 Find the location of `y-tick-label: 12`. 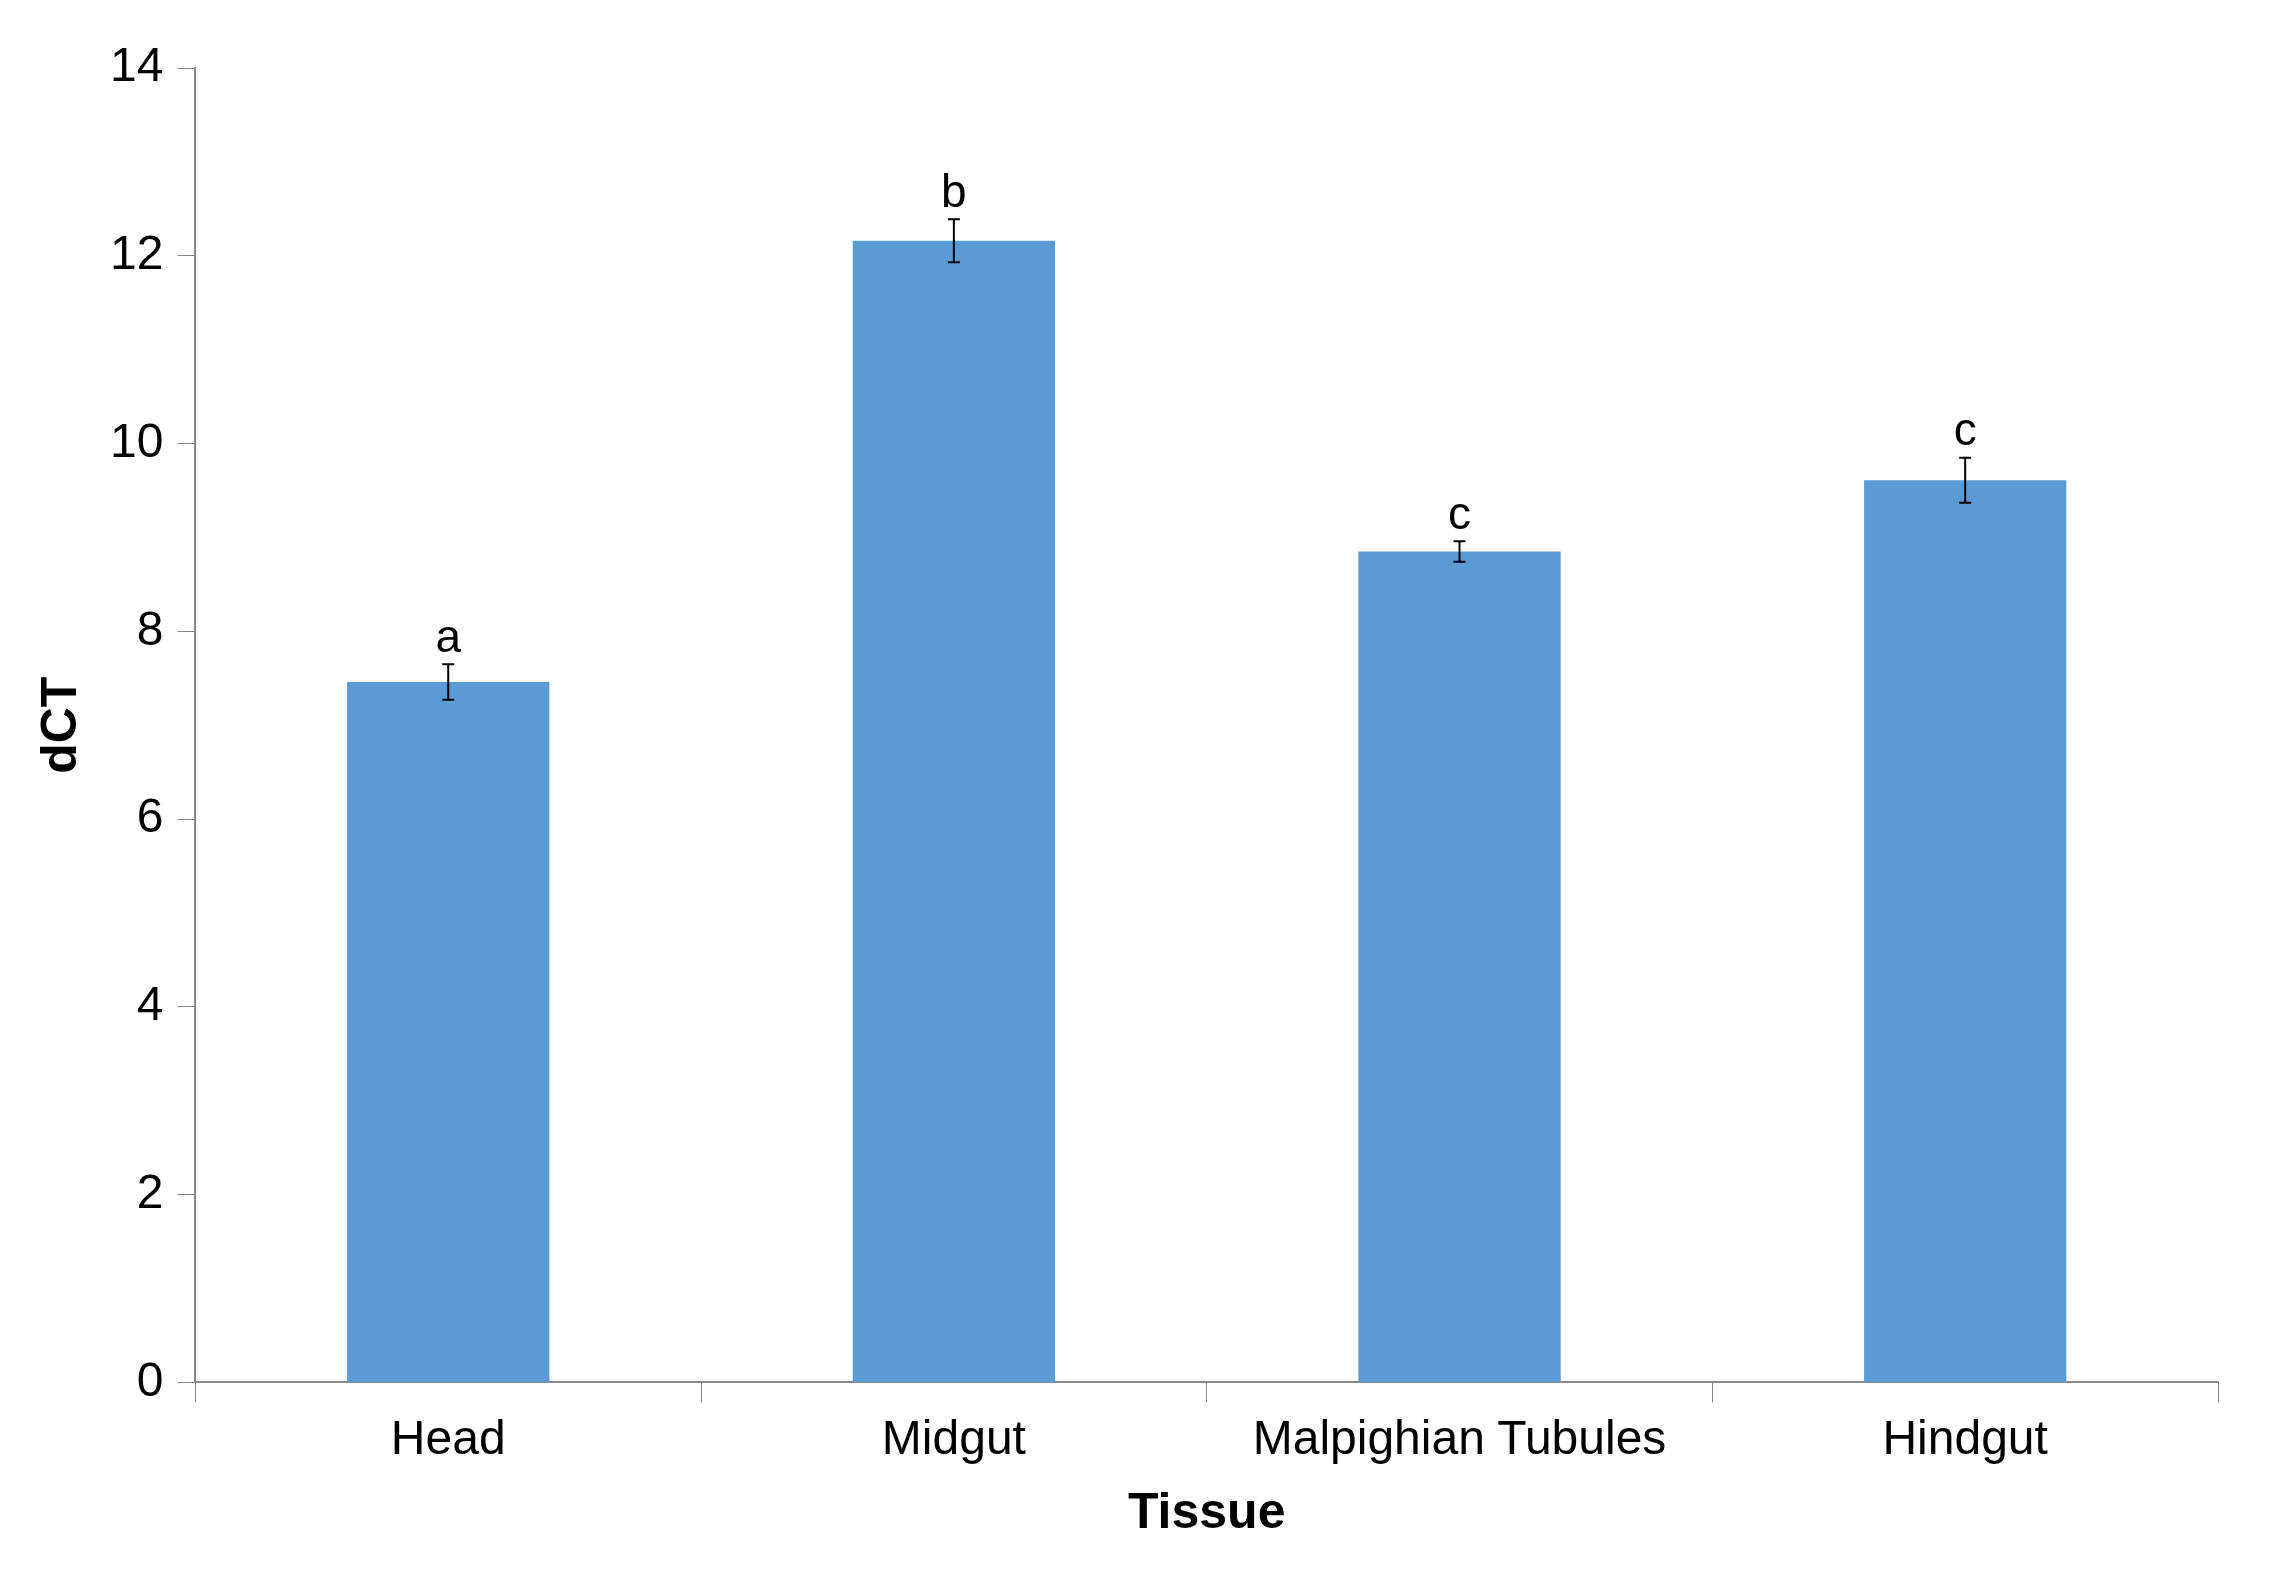

y-tick-label: 12 is located at coordinates (137, 253).